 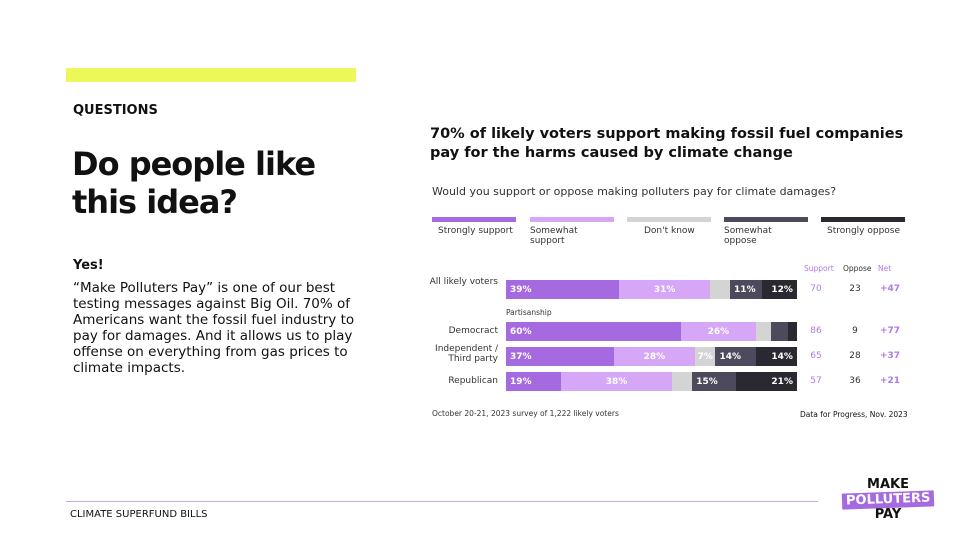 What do you see at coordinates (139, 514) in the screenshot?
I see `footer-label: CLIMATE SUPERFUND BILLS` at bounding box center [139, 514].